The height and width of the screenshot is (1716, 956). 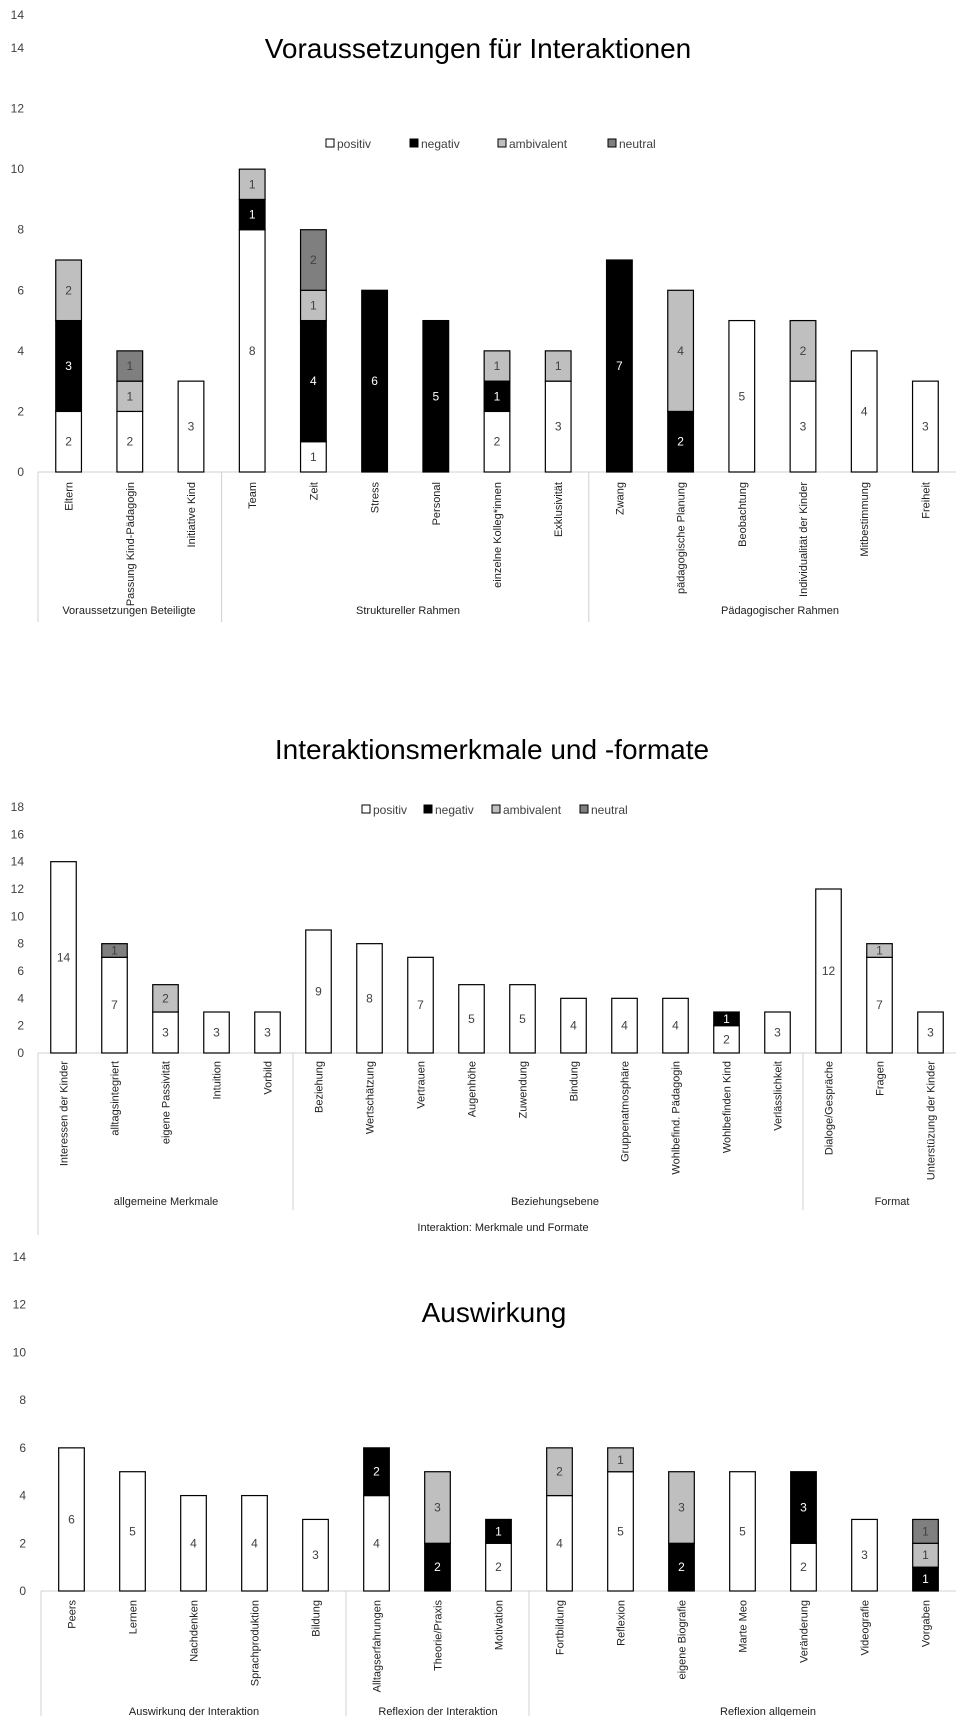 What do you see at coordinates (330, 143) in the screenshot?
I see `legend-swatch-positiv` at bounding box center [330, 143].